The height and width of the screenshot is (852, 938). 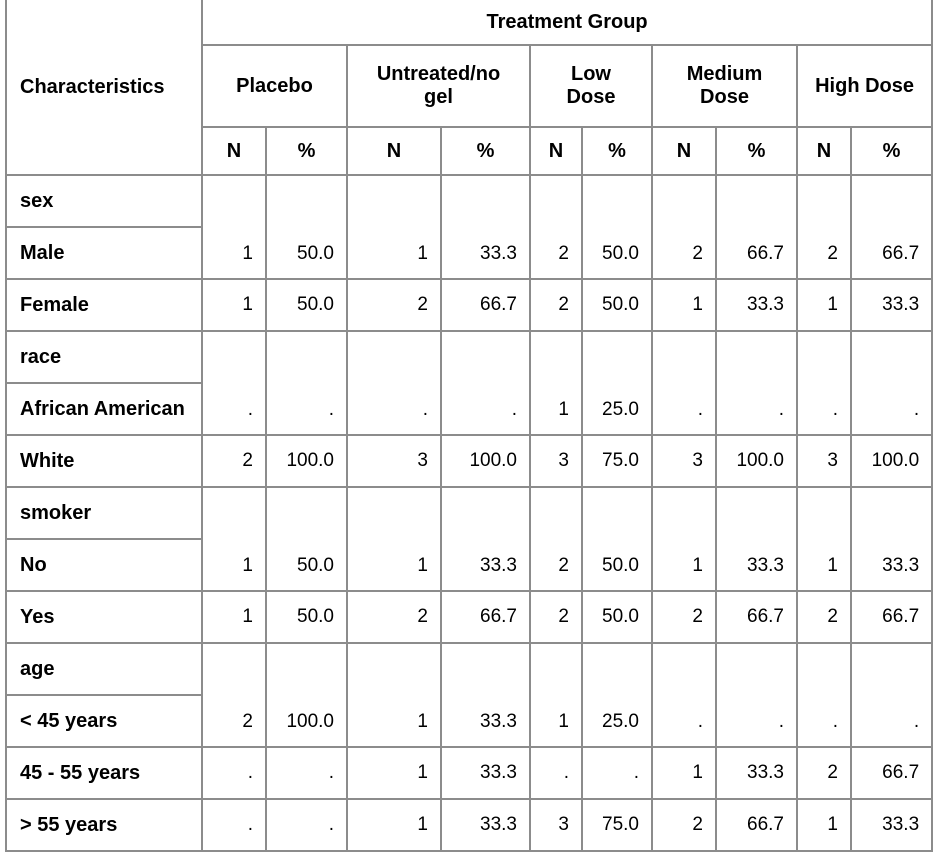 I want to click on row-label: White, so click(x=104, y=461).